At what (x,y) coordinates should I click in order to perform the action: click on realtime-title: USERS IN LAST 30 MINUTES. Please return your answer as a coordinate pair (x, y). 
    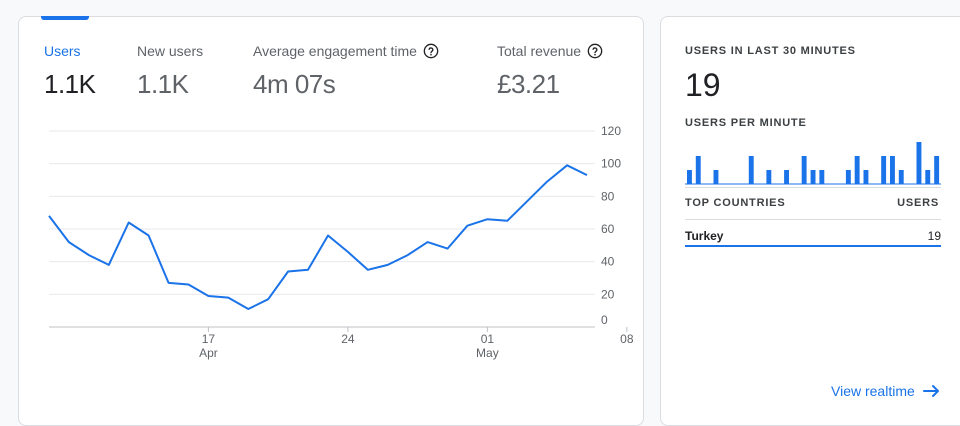
    Looking at the image, I should click on (770, 51).